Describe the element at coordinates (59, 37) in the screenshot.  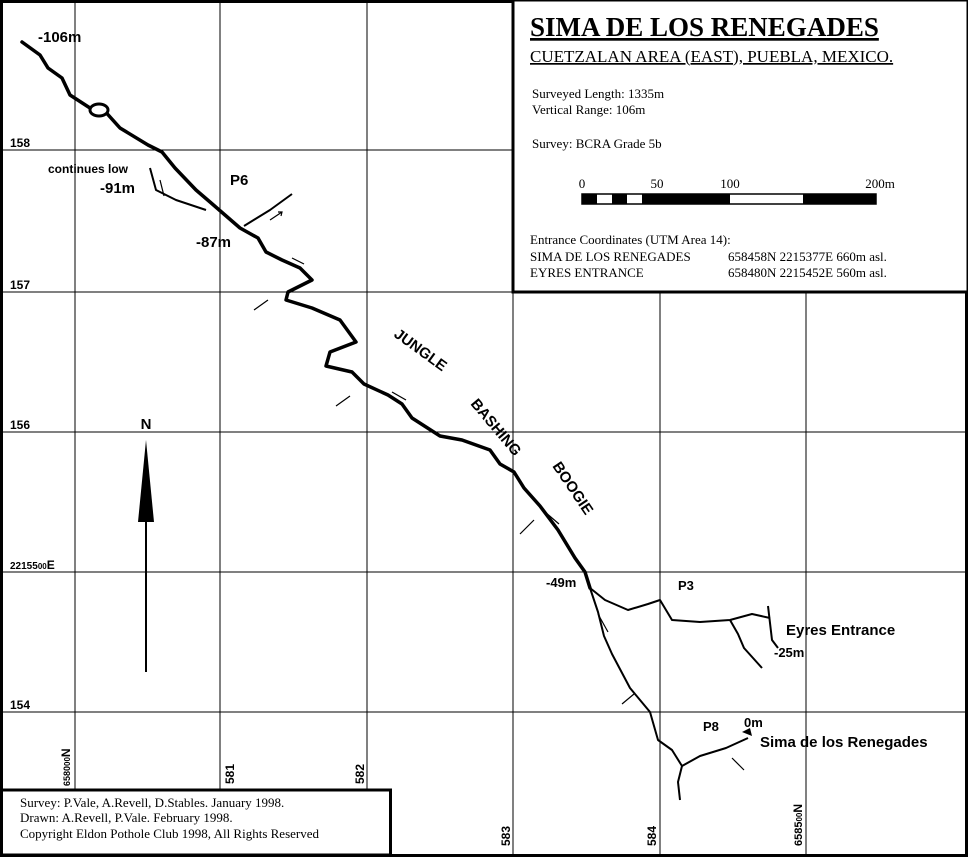
I see `depth-label: -106m` at that location.